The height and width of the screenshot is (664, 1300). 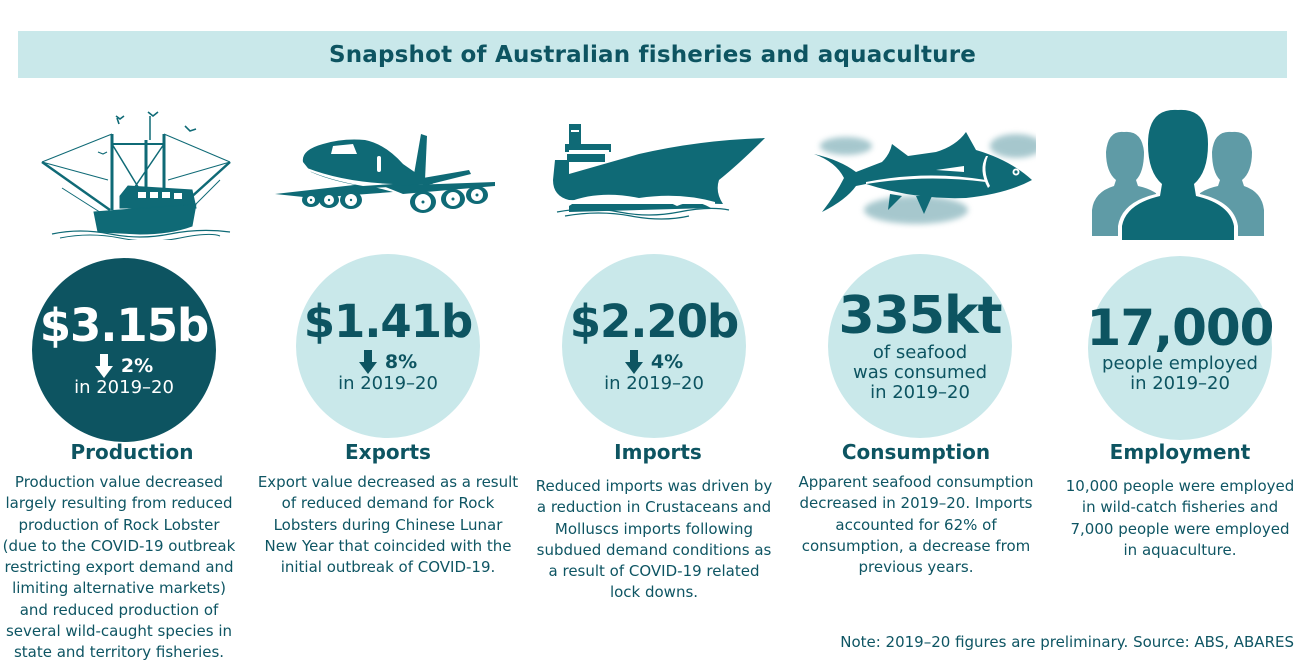 I want to click on desc-line: (due to the COVID-19 outbreak, so click(x=119, y=545).